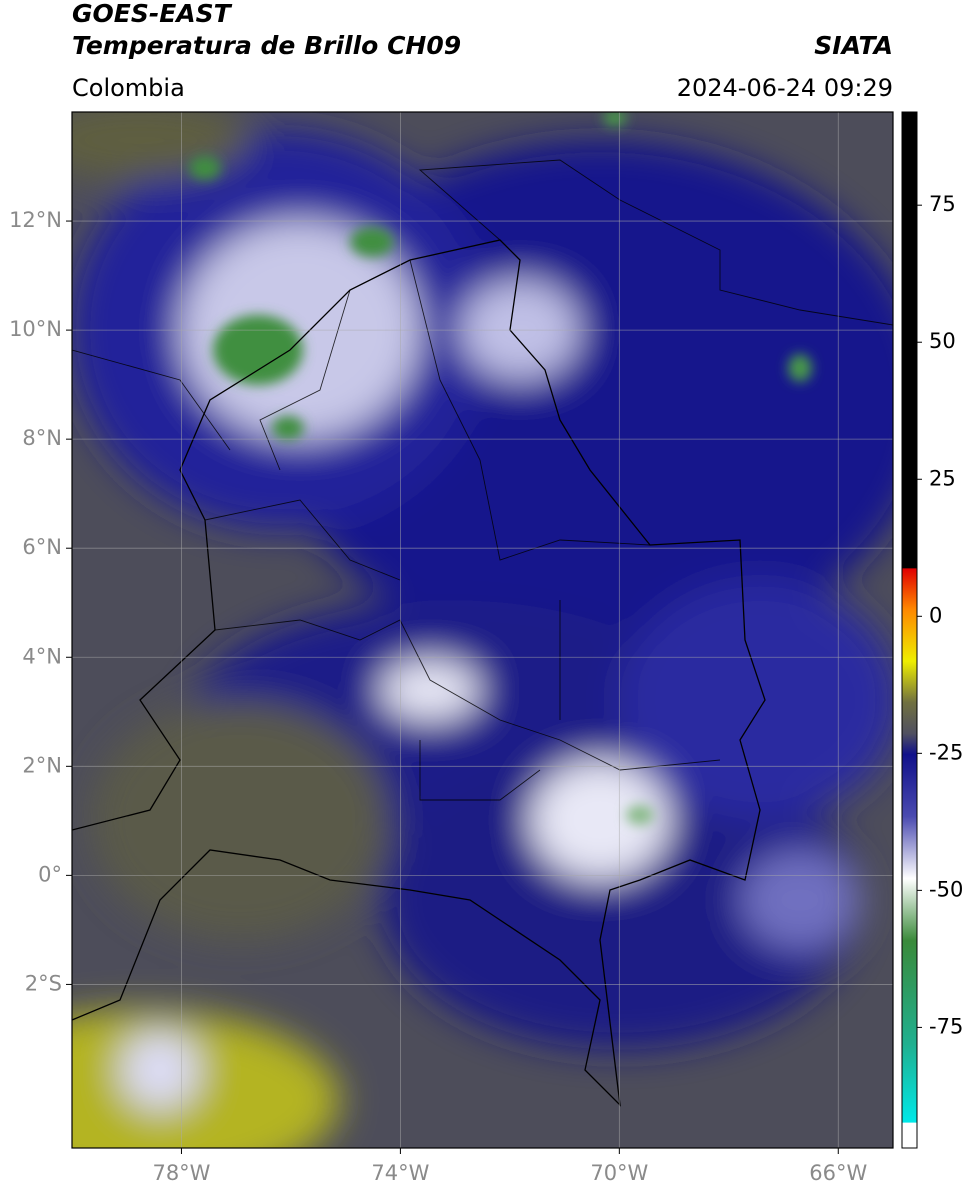 The height and width of the screenshot is (1190, 966). What do you see at coordinates (266, 45) in the screenshot?
I see `subtitle: Temperatura de Brillo CH09` at bounding box center [266, 45].